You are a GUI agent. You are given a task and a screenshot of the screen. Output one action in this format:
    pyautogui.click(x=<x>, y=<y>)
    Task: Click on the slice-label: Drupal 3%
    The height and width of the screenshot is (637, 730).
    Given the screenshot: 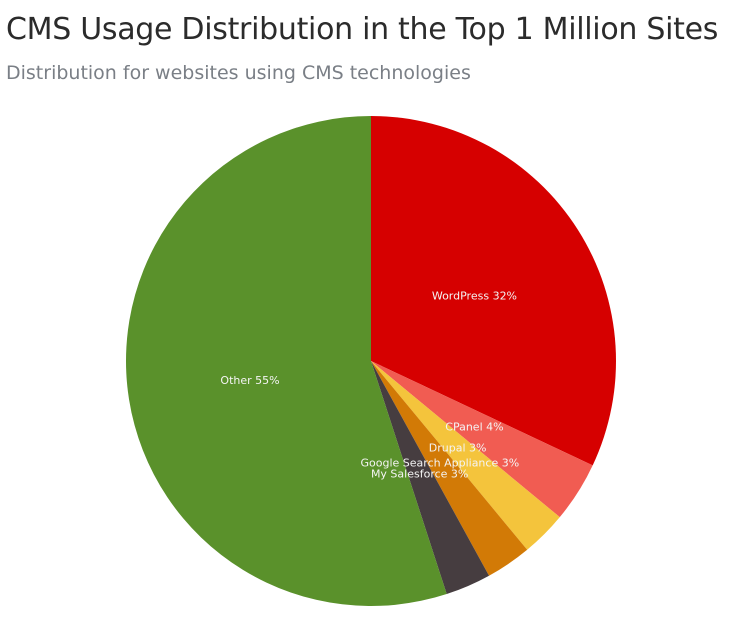 What is the action you would take?
    pyautogui.click(x=458, y=448)
    